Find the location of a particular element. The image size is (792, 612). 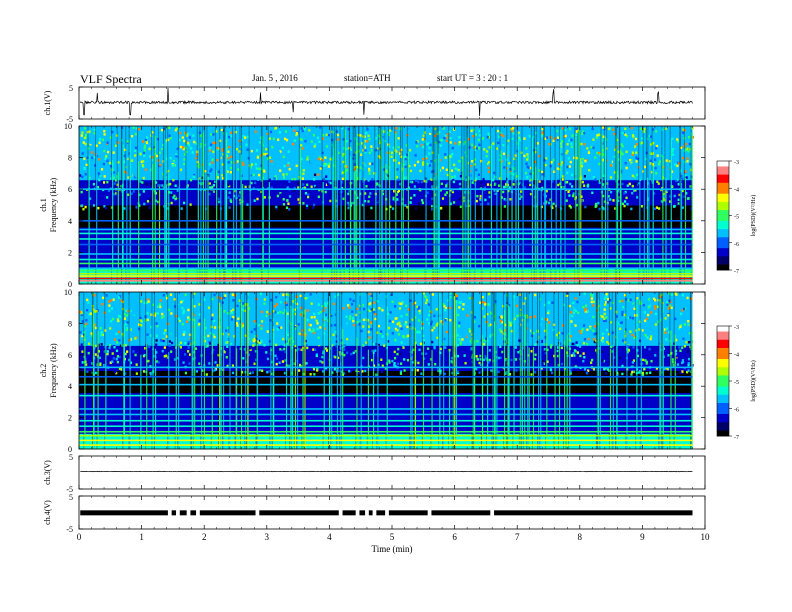

spectrogram-band is located at coordinates (386, 384).